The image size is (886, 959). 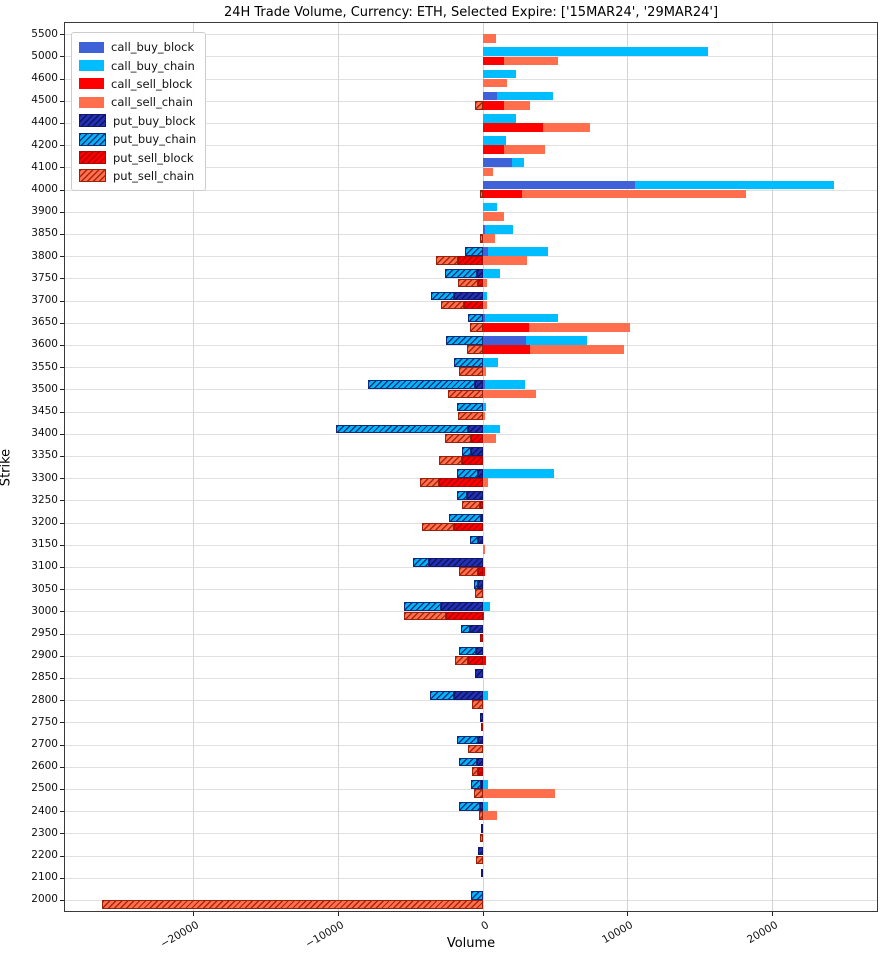 What do you see at coordinates (194, 467) in the screenshot?
I see `gridline-vertical` at bounding box center [194, 467].